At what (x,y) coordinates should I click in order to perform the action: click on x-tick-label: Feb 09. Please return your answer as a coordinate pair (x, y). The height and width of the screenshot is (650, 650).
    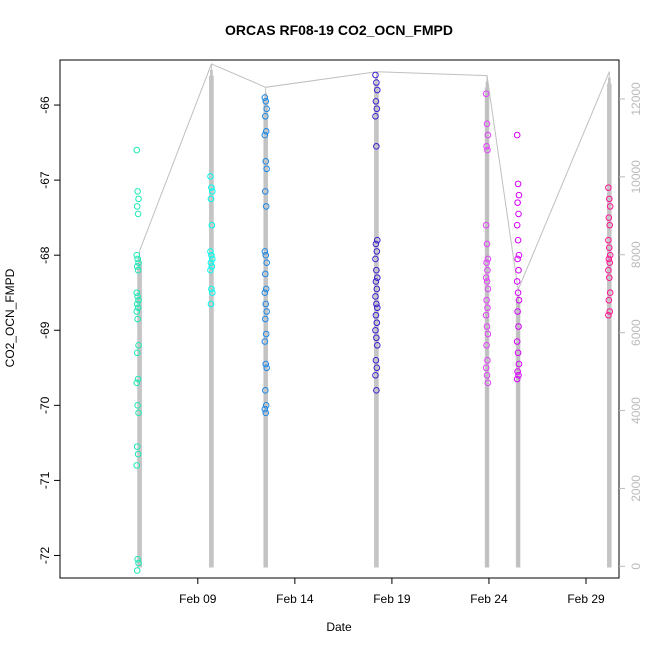
    Looking at the image, I should click on (198, 599).